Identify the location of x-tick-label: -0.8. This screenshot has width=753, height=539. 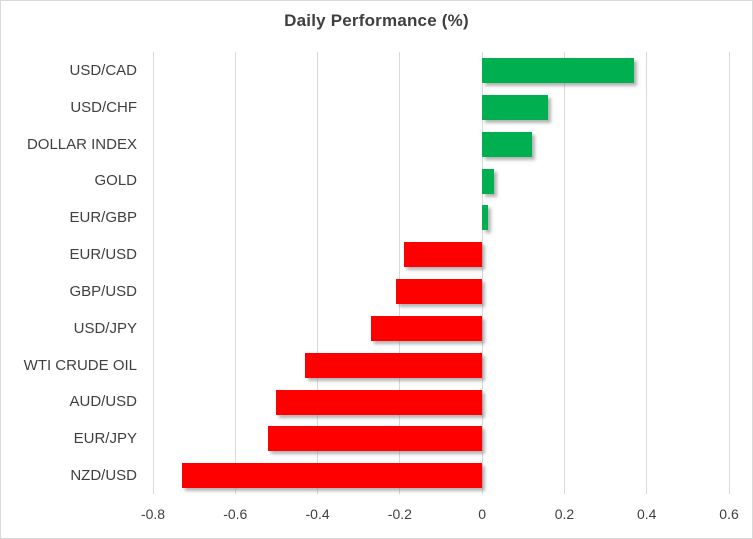
(153, 514).